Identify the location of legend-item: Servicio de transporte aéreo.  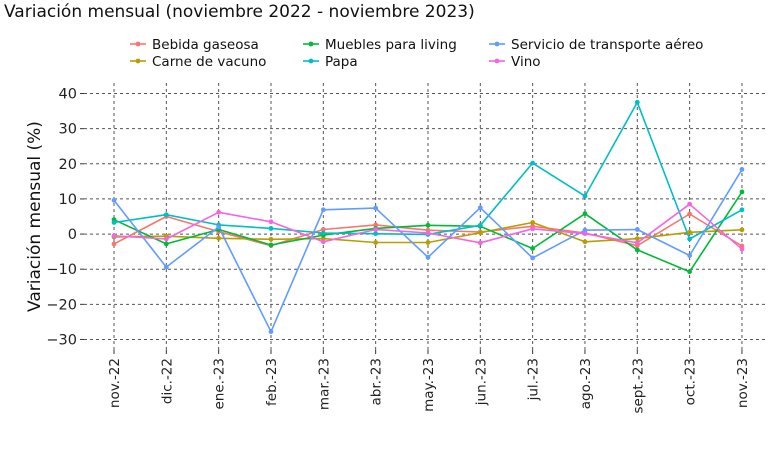
(596, 45).